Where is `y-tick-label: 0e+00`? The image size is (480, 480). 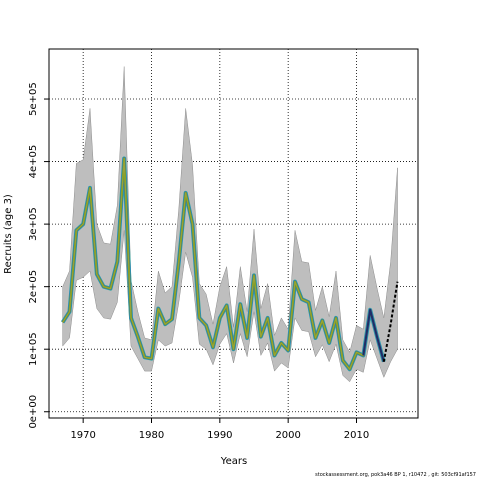 y-tick-label: 0e+00 is located at coordinates (33, 412).